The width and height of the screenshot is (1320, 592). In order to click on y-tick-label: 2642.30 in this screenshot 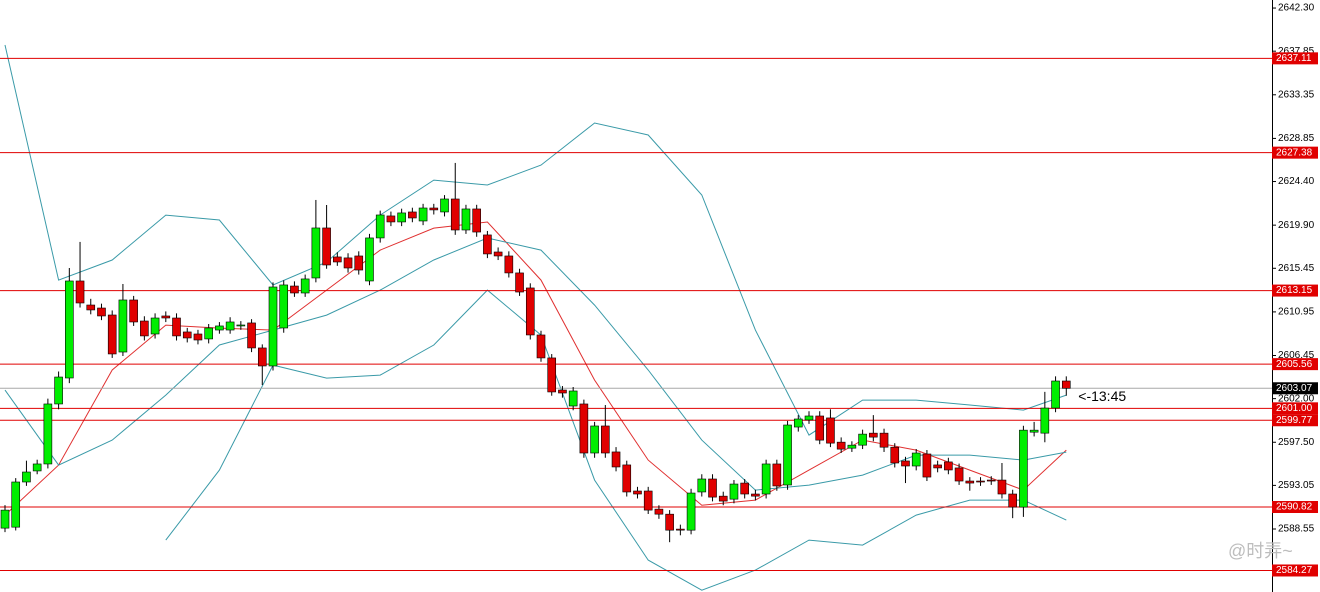, I will do `click(1296, 8)`.